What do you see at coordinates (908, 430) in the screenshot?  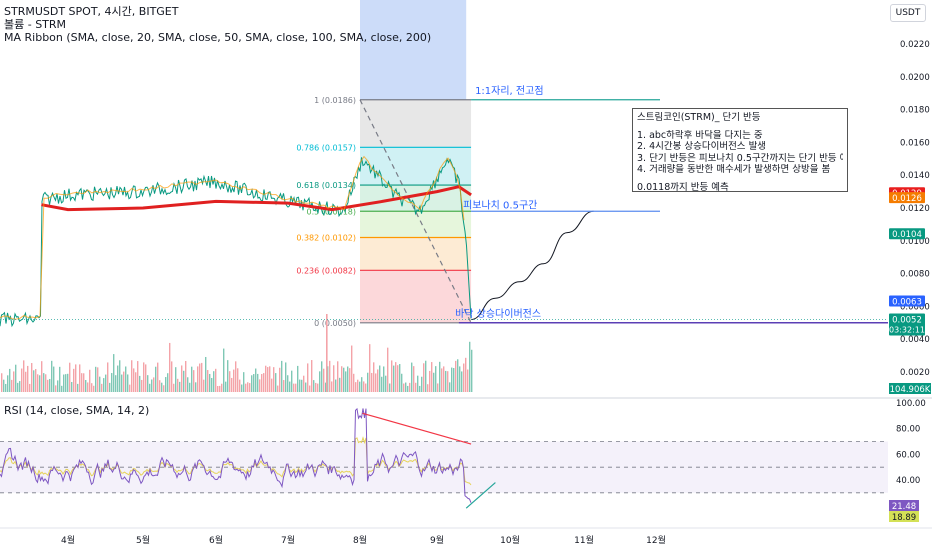 I see `rsi-tick-label: 80.00` at bounding box center [908, 430].